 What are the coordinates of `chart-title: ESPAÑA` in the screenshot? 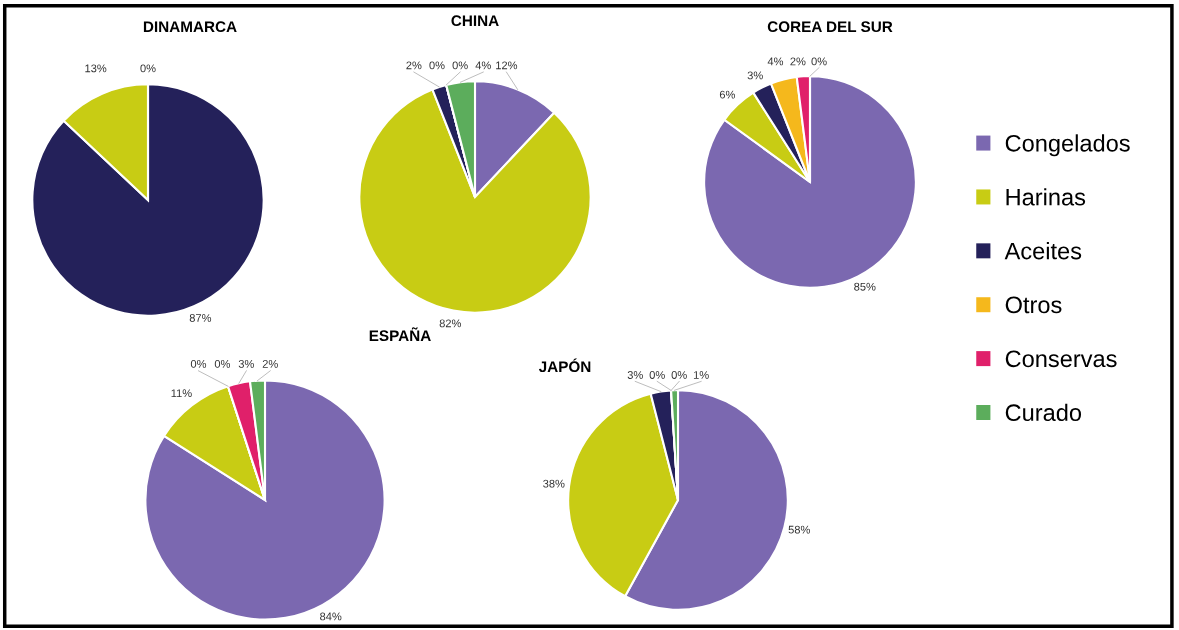 It's located at (400, 334).